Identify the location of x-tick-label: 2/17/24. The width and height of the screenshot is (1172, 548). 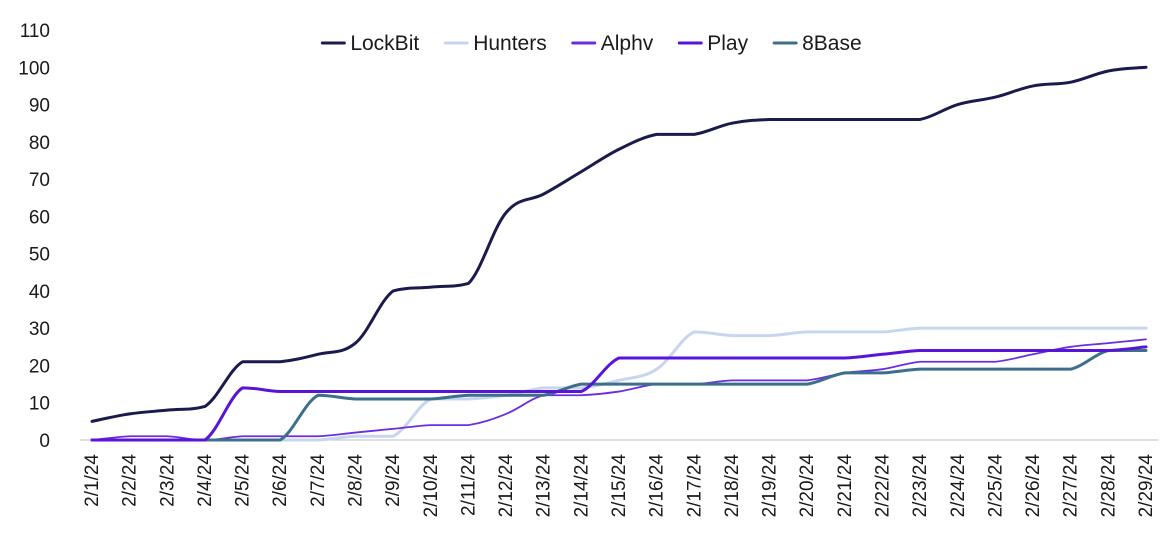
(694, 486).